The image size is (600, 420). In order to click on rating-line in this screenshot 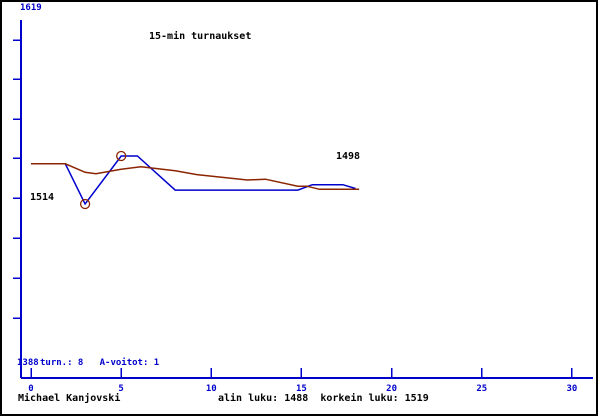, I will do `click(193, 180)`.